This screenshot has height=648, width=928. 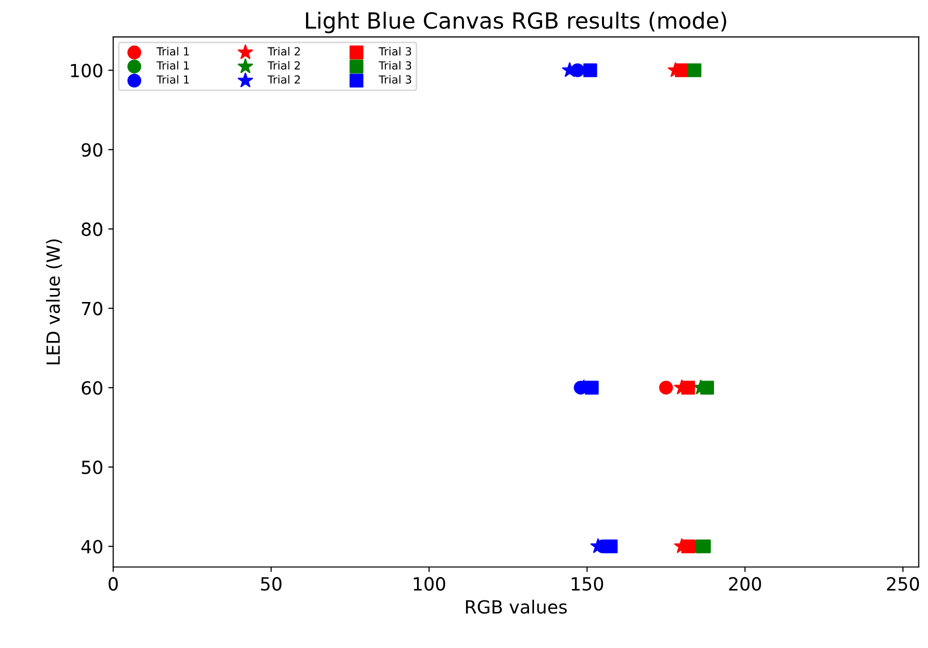 I want to click on y-tick-label: 40, so click(x=91, y=547).